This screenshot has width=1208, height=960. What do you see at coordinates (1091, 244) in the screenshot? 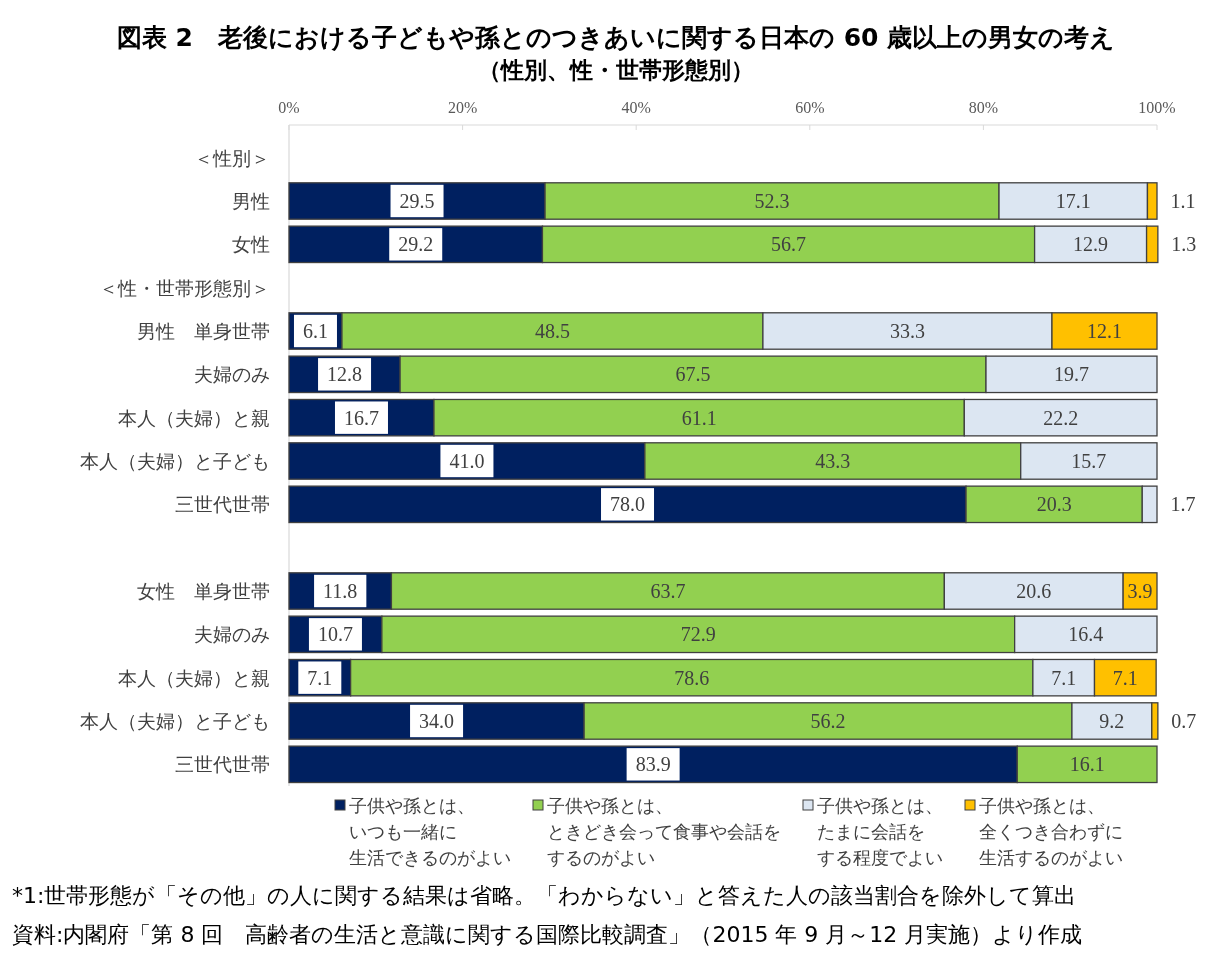
I see `data-label: 12.9` at bounding box center [1091, 244].